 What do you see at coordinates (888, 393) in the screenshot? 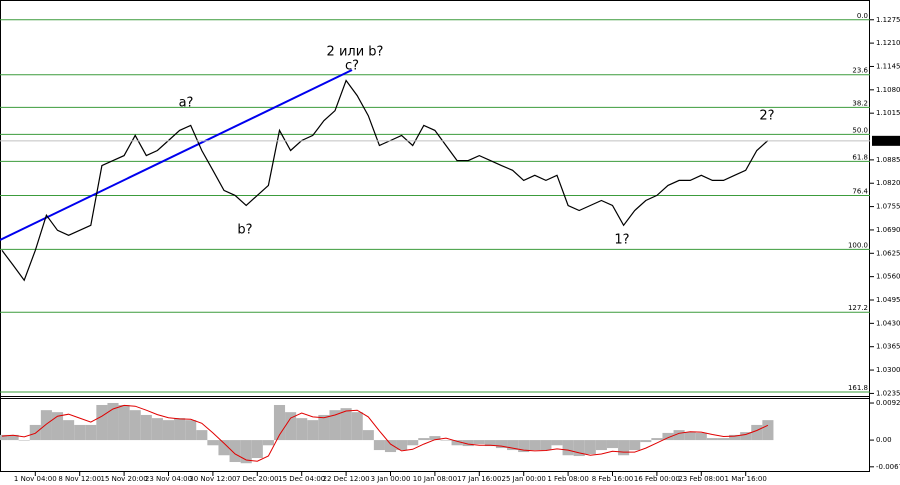
I see `y-tick-label: 1.0235` at bounding box center [888, 393].